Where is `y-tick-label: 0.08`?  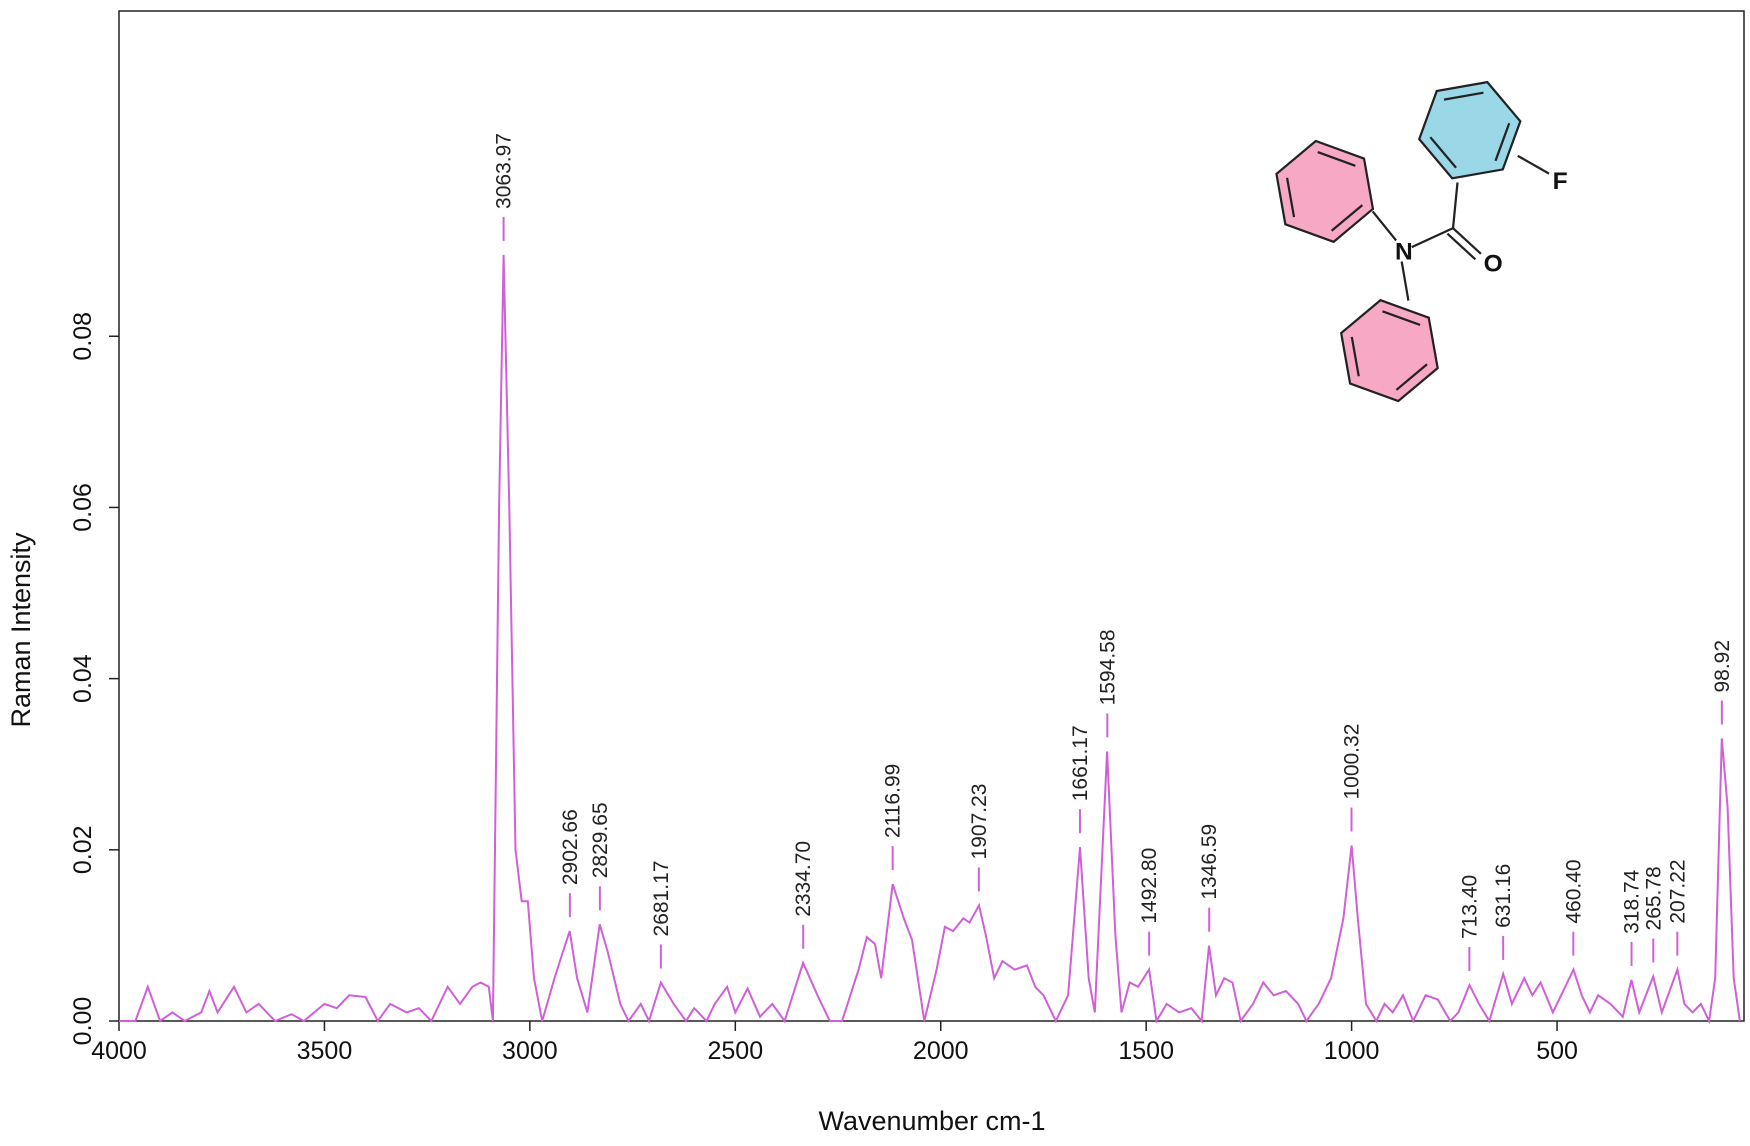 y-tick-label: 0.08 is located at coordinates (83, 336).